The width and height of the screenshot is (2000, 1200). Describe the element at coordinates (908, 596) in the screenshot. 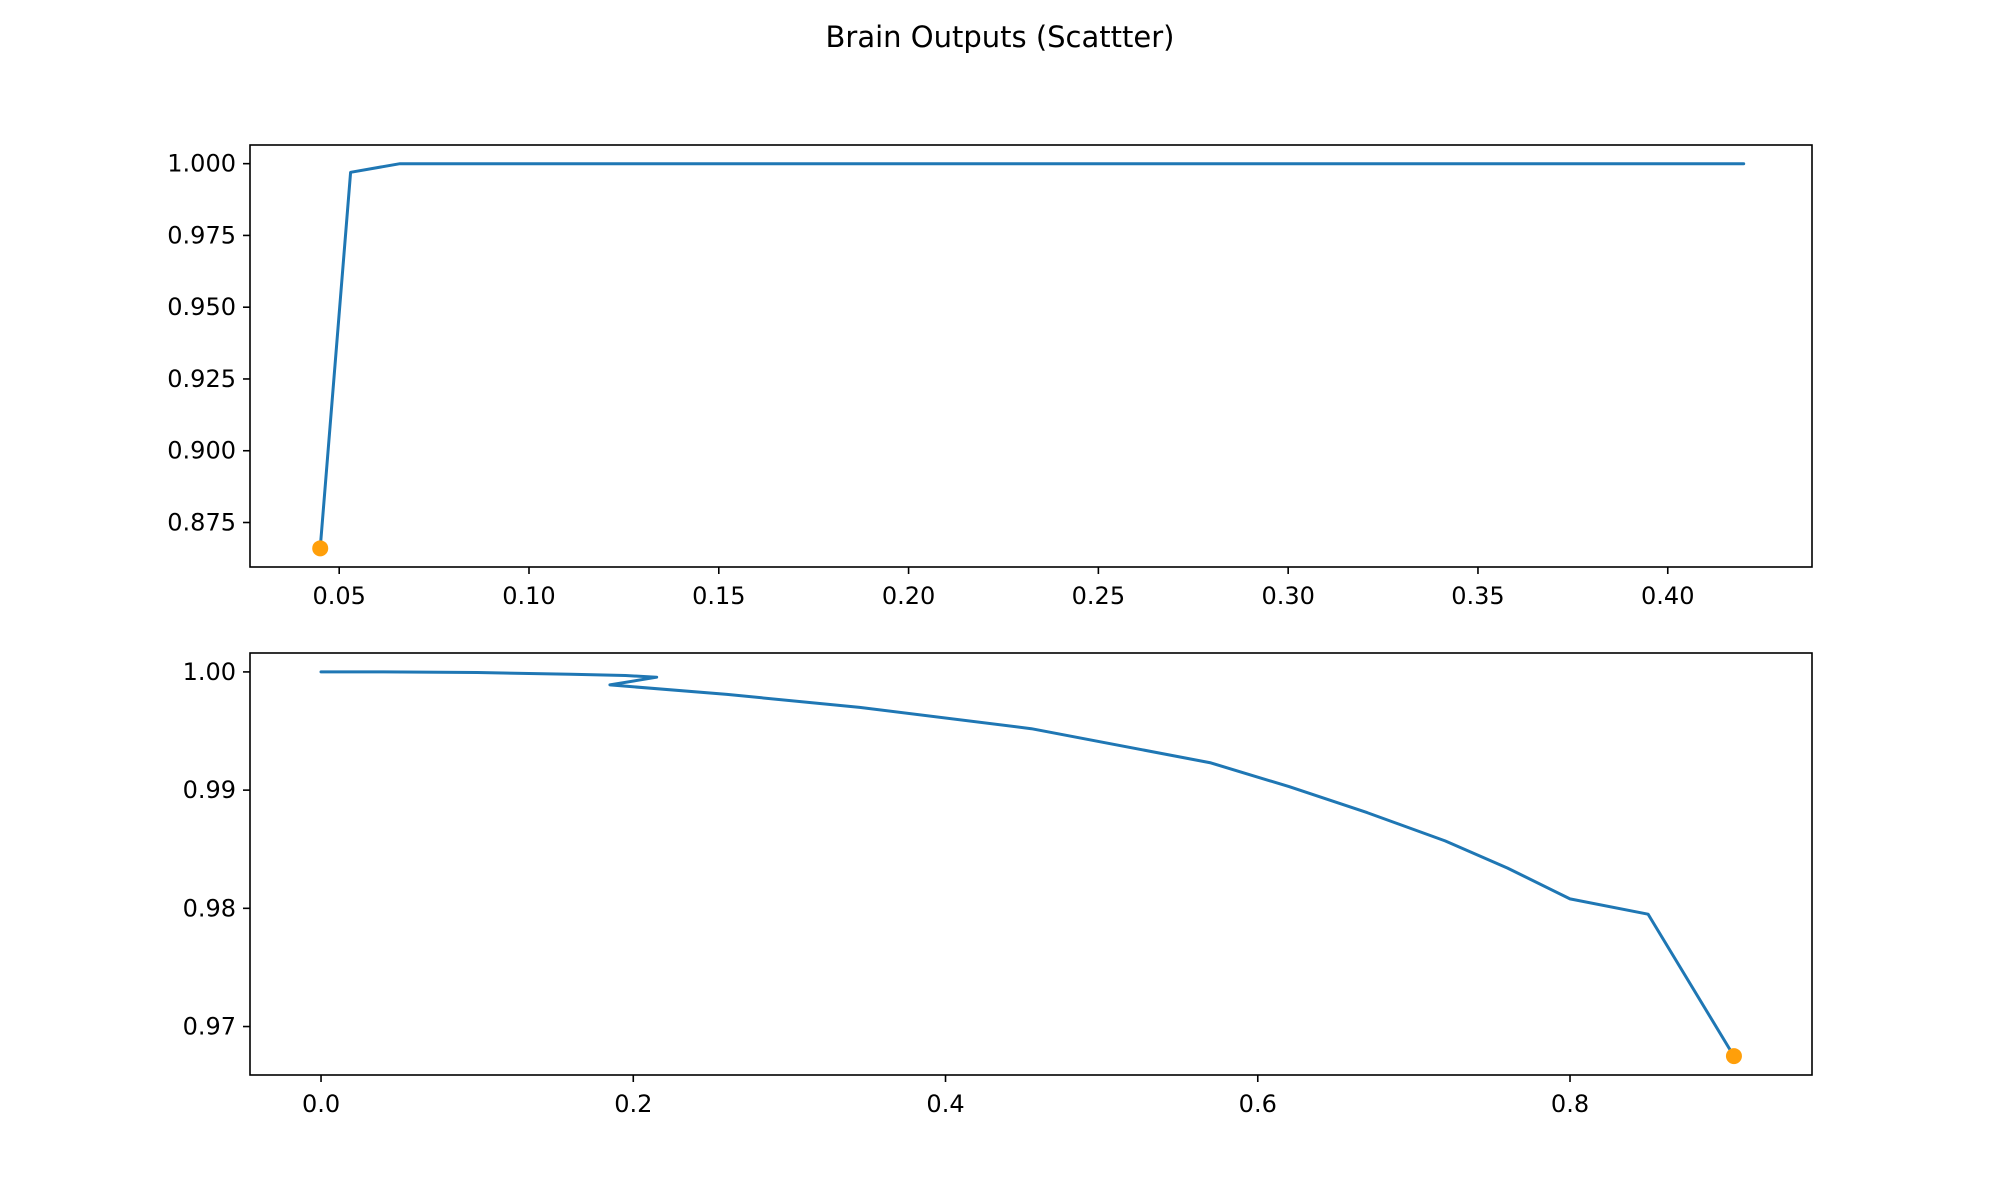

I see `x-tick-label-0-3: 0.20` at that location.